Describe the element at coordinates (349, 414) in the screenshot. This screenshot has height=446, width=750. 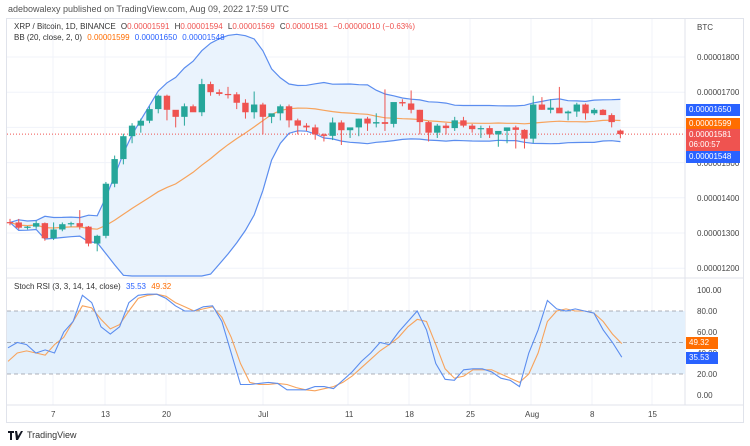
I see `time-tick: 11` at that location.